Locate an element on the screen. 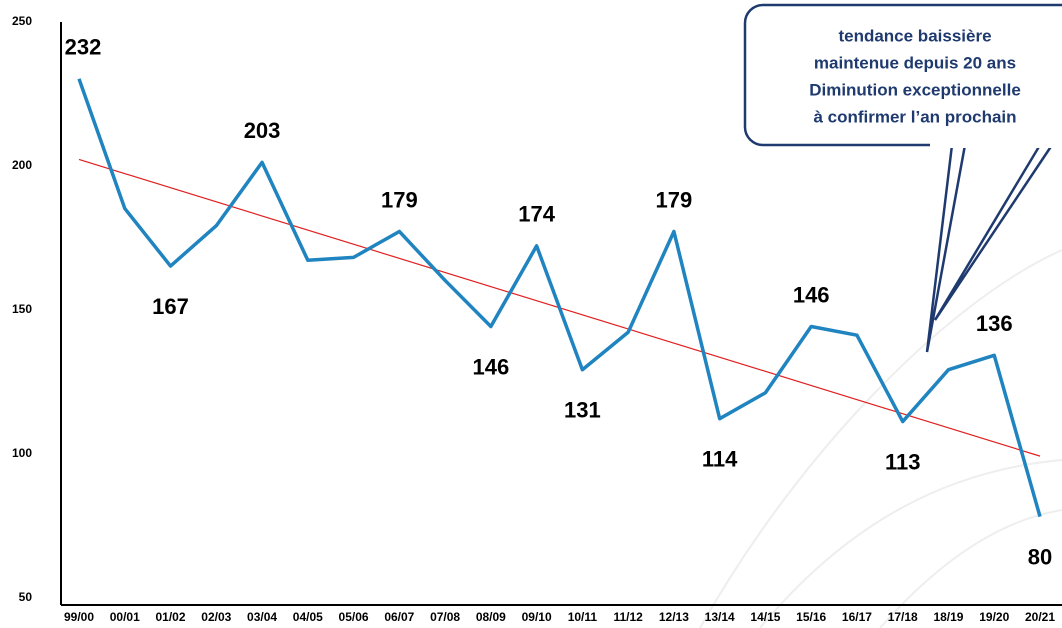 The height and width of the screenshot is (628, 1062). x-tick-label: 09/10 is located at coordinates (537, 617).